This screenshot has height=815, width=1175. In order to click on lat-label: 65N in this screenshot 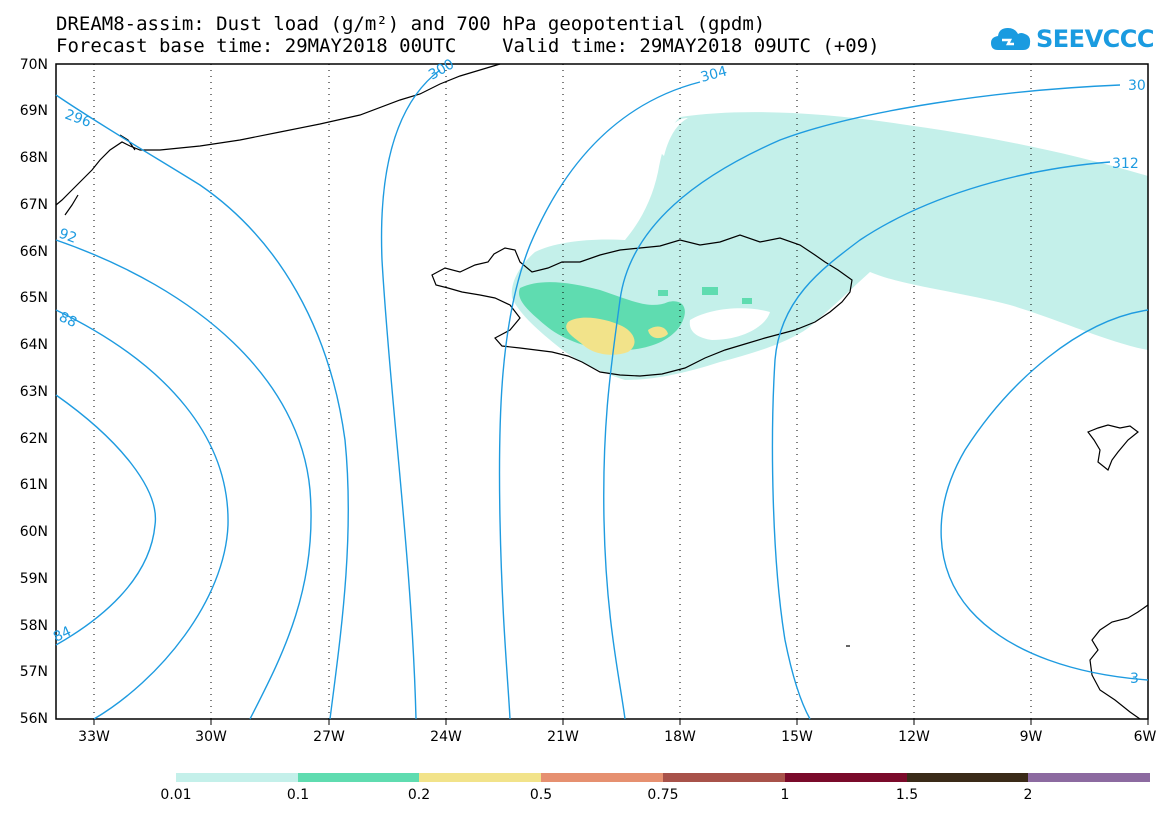, I will do `click(33, 298)`.